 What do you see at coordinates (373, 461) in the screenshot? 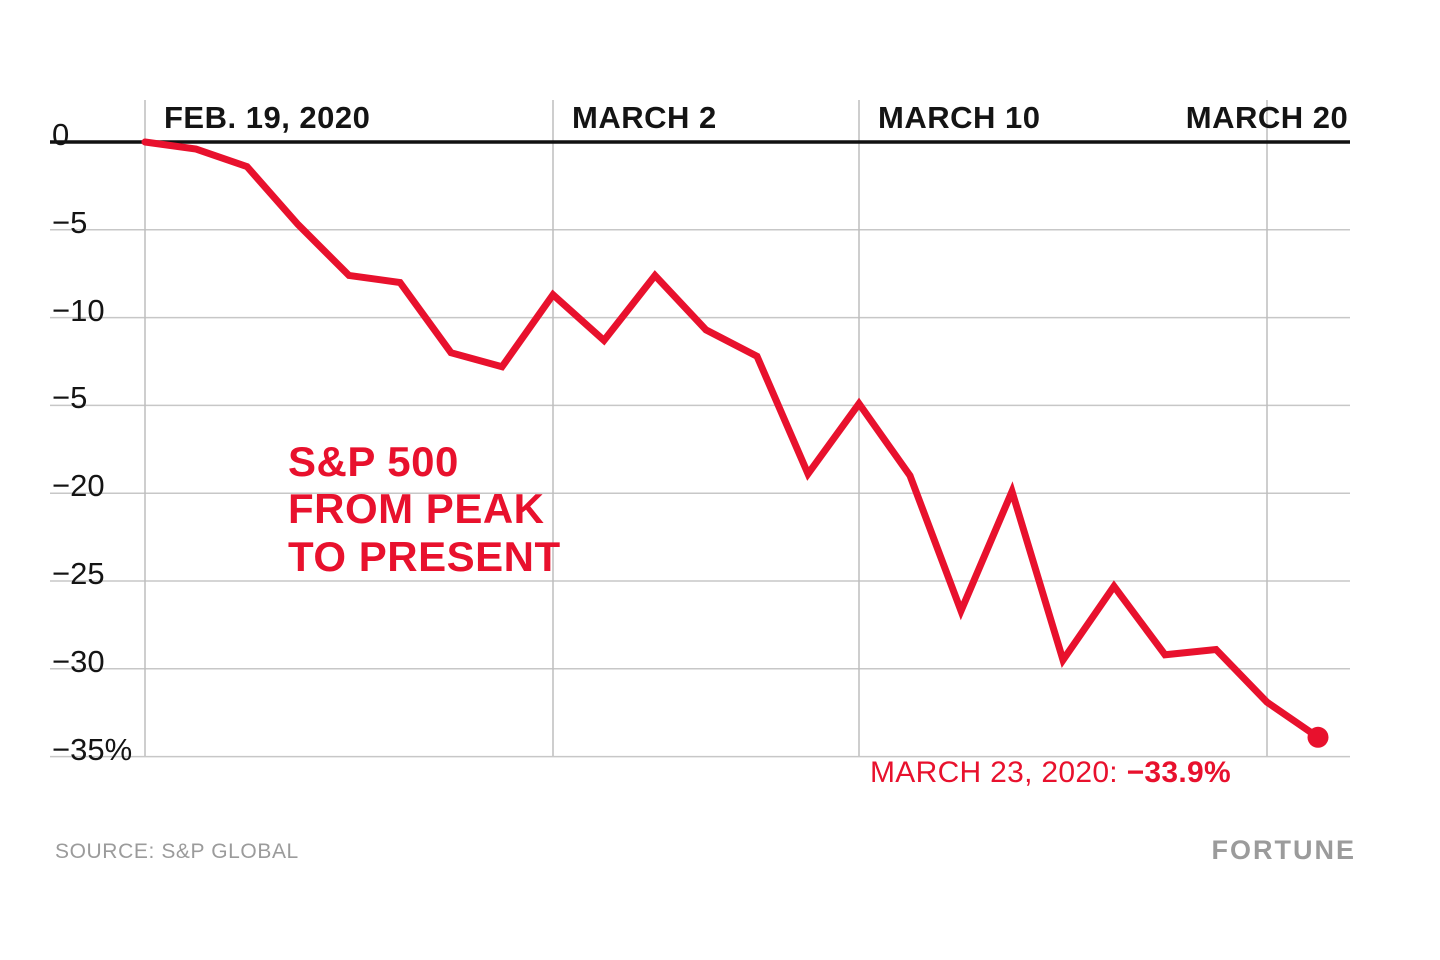
I see `chart-title-line-1: S&P 500` at bounding box center [373, 461].